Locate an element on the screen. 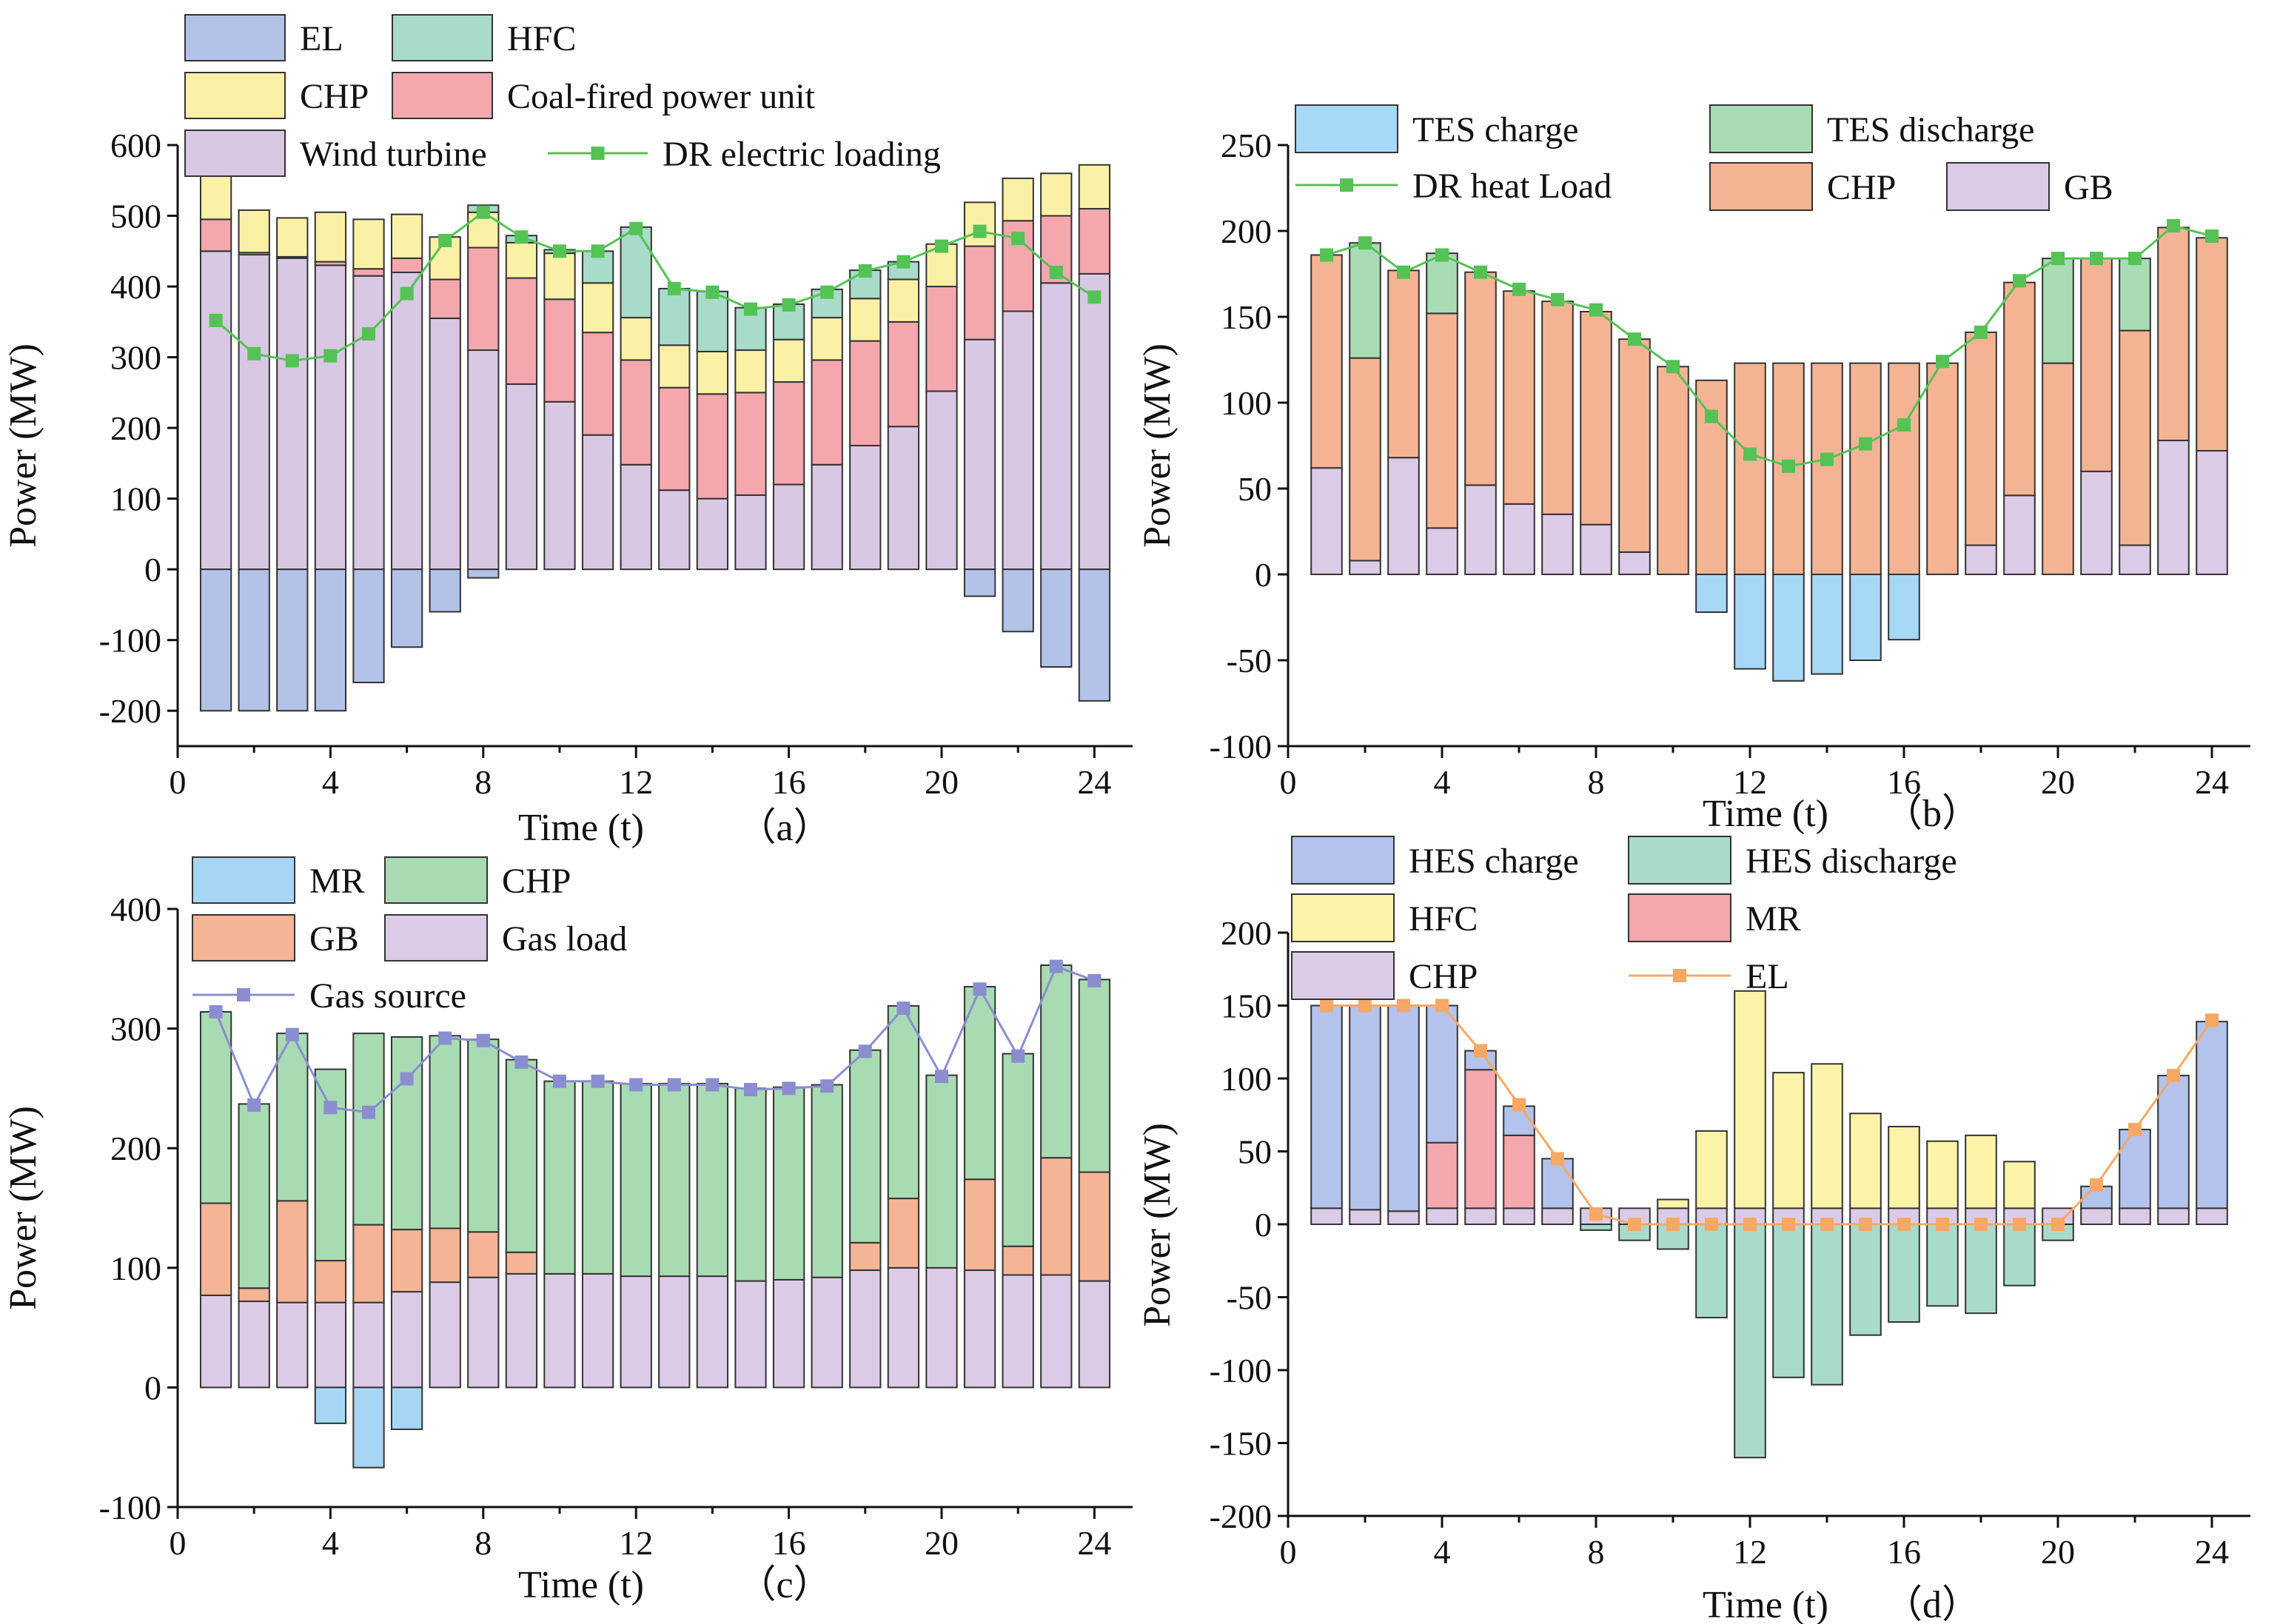 Image resolution: width=2280 pixels, height=1624 pixels. bar-c-chp-t1 is located at coordinates (215, 1107).